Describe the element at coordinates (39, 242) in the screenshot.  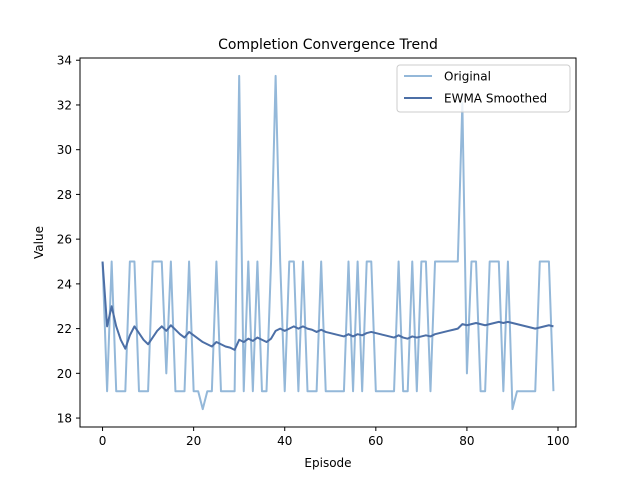
I see `y-axis-label: Value` at that location.